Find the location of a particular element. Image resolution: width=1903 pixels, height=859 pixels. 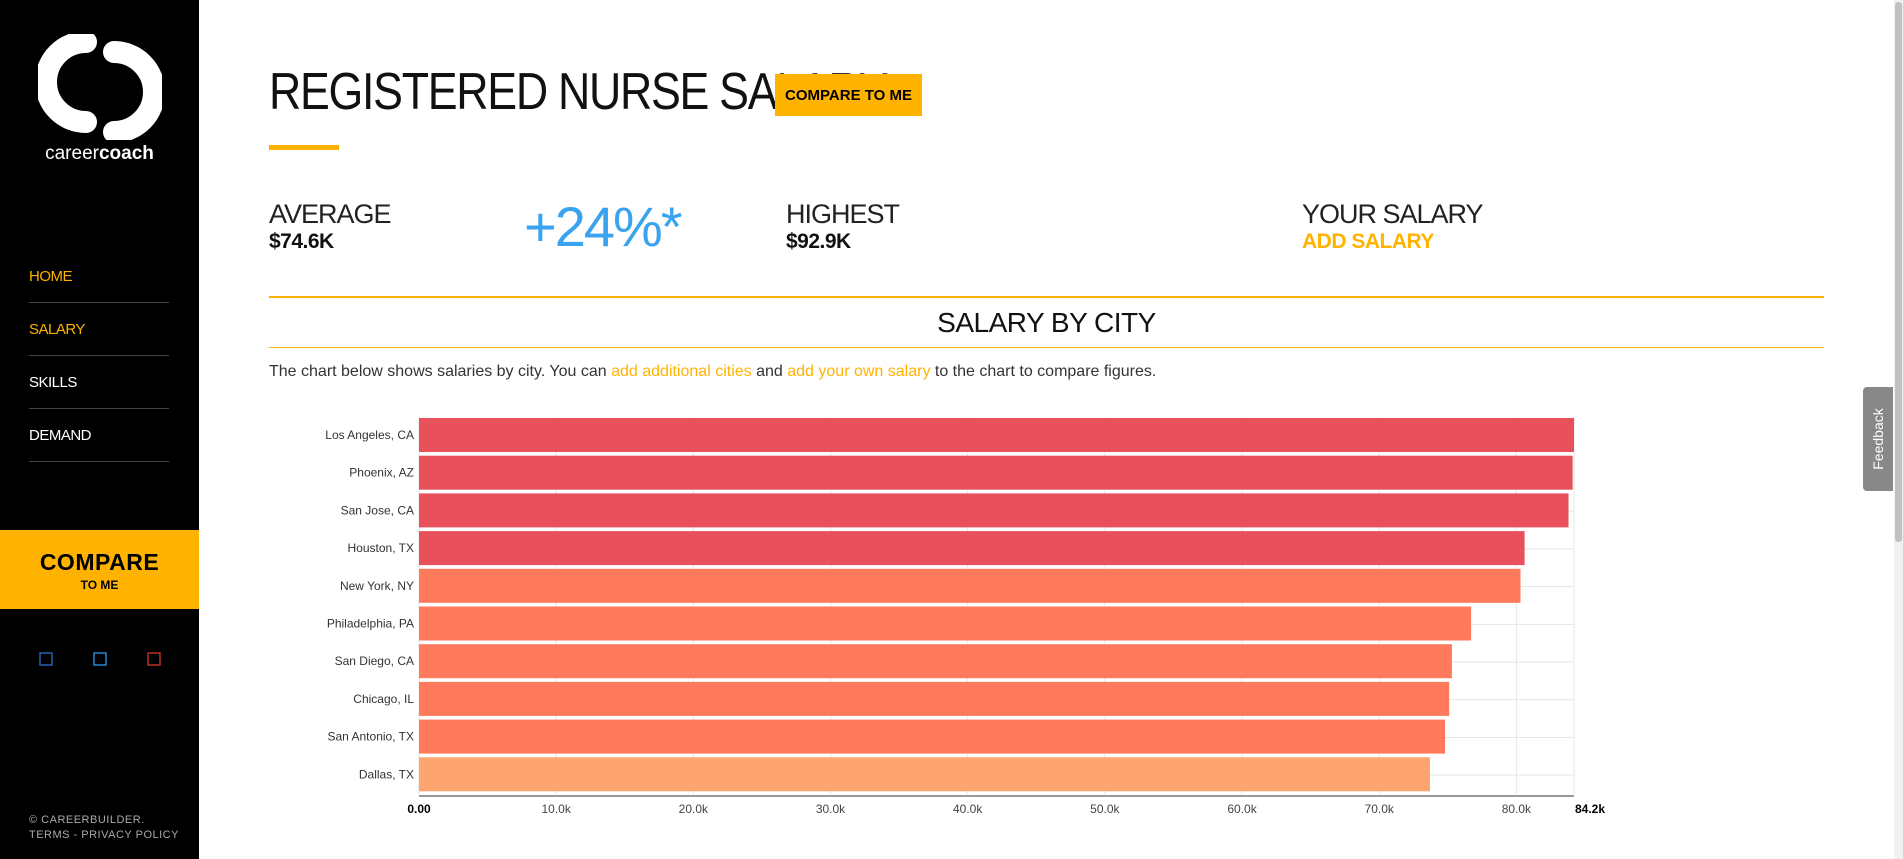

percent-above-average: +24%* is located at coordinates (603, 226).